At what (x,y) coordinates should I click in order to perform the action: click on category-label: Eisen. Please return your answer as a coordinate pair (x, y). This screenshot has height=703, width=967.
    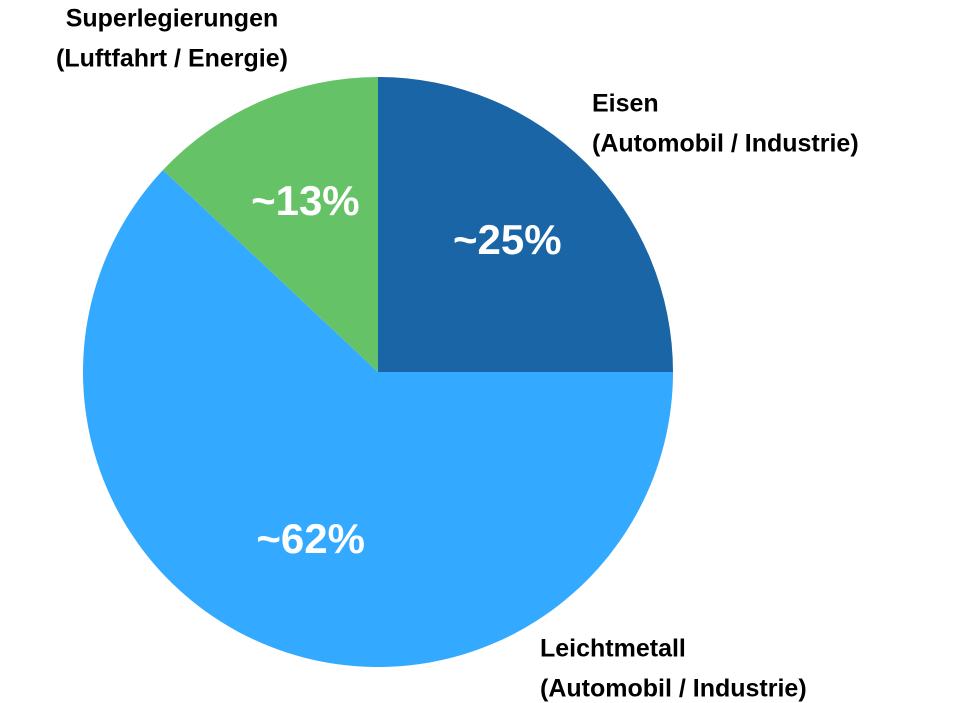
    Looking at the image, I should click on (625, 104).